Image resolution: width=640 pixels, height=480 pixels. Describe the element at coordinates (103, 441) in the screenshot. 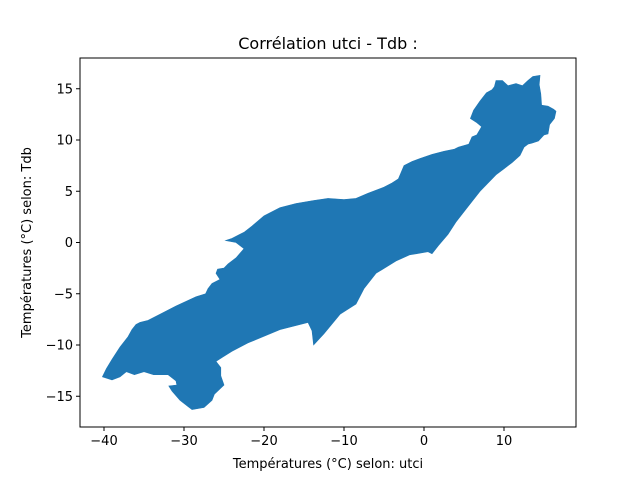

I see `x-tick-label: −40` at that location.